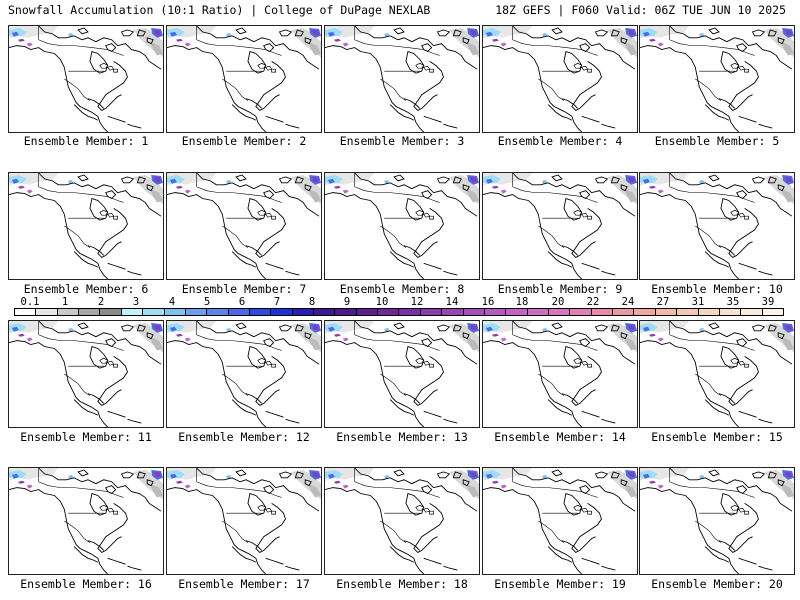  Describe the element at coordinates (86, 521) in the screenshot. I see `ensemble-member-16-map` at that location.